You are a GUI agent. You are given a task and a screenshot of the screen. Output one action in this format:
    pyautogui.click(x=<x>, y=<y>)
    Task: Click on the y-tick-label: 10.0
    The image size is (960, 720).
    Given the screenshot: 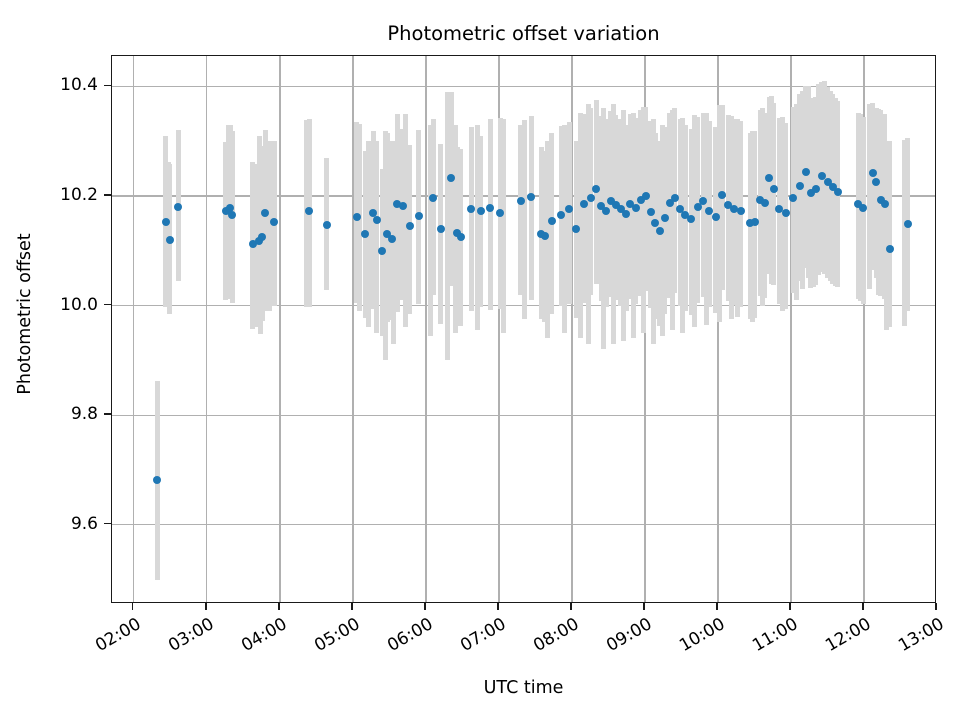 What is the action you would take?
    pyautogui.click(x=79, y=304)
    